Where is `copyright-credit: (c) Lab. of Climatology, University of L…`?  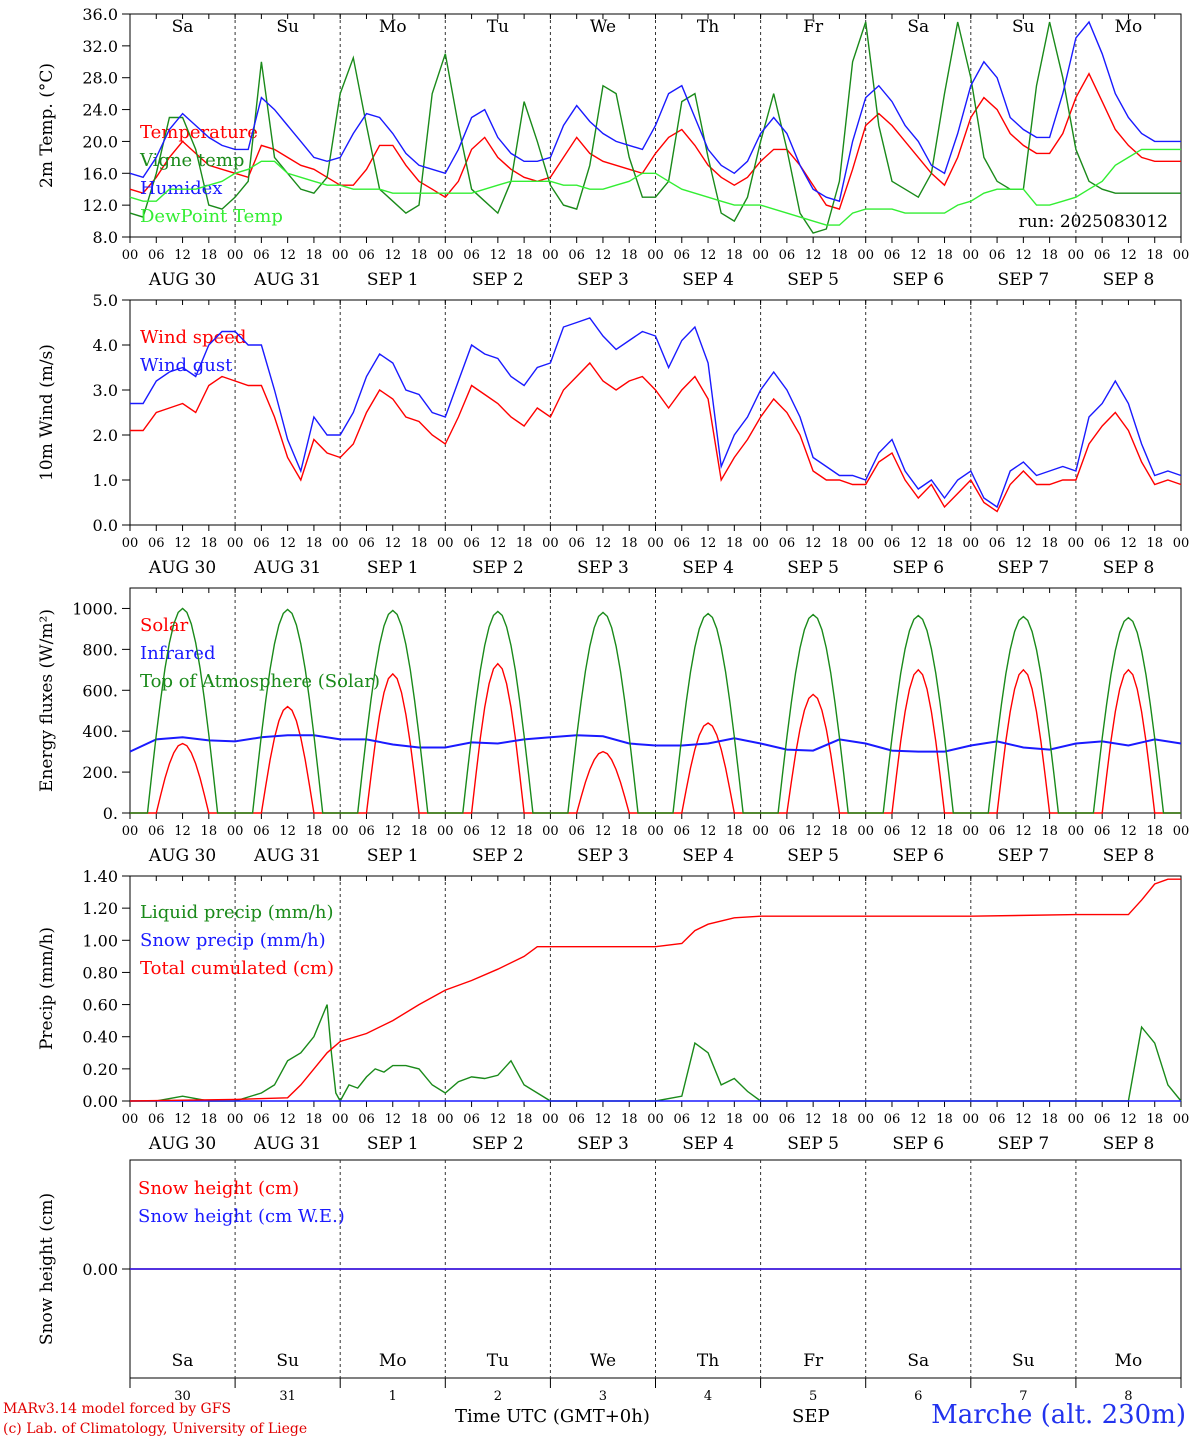 copyright-credit: (c) Lab. of Climatology, University of L… is located at coordinates (155, 1429).